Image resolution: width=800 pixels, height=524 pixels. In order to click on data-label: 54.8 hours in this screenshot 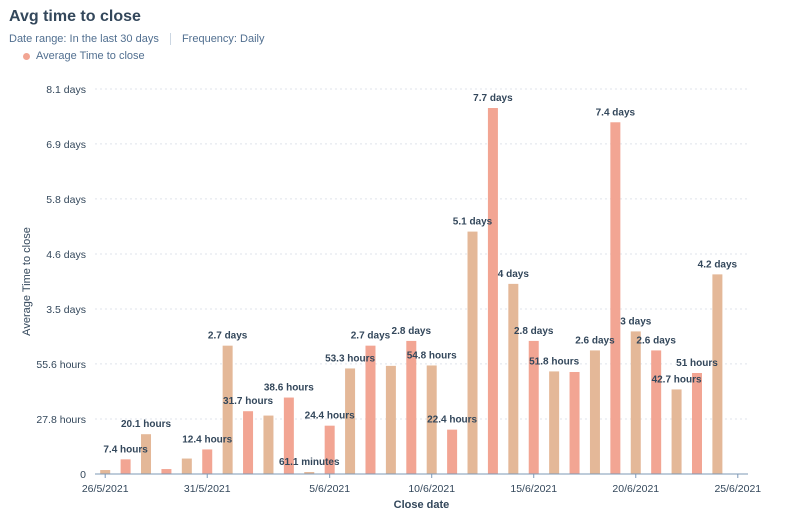, I will do `click(432, 355)`.